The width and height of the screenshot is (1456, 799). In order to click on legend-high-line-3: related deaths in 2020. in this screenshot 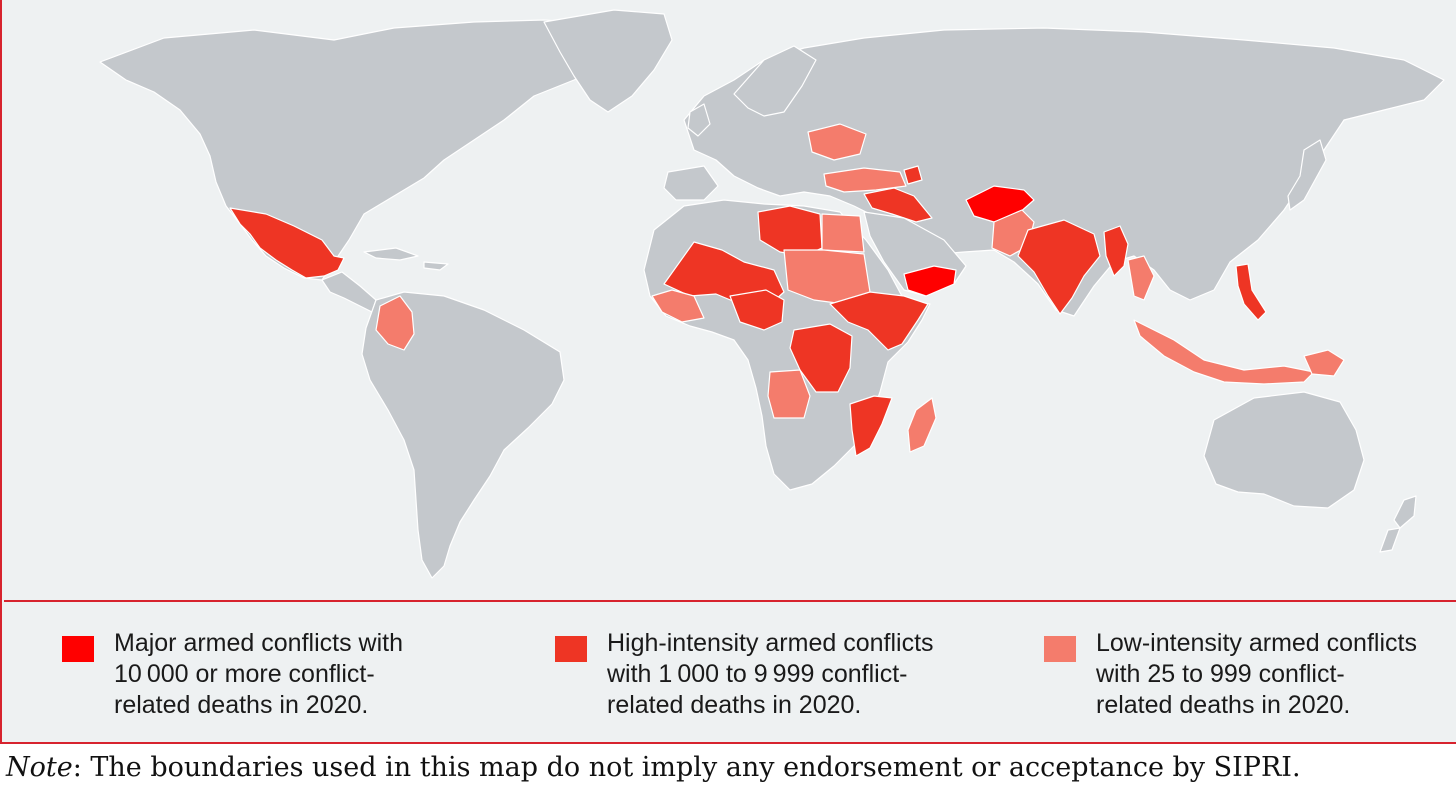, I will do `click(734, 705)`.